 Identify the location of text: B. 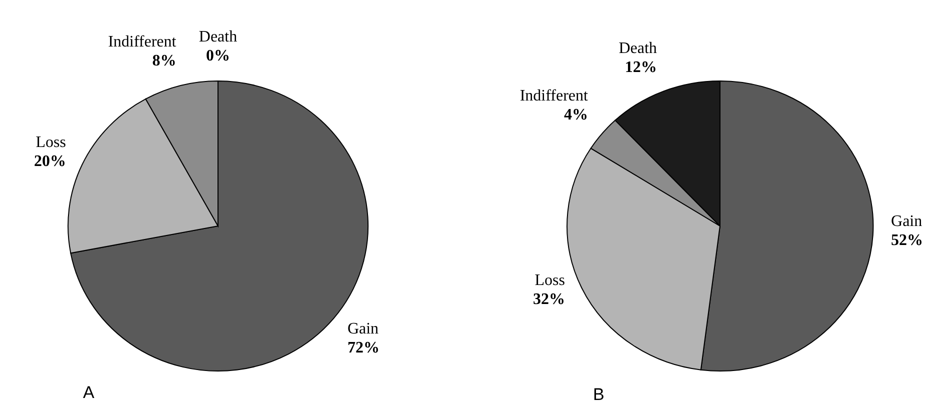
(598, 394).